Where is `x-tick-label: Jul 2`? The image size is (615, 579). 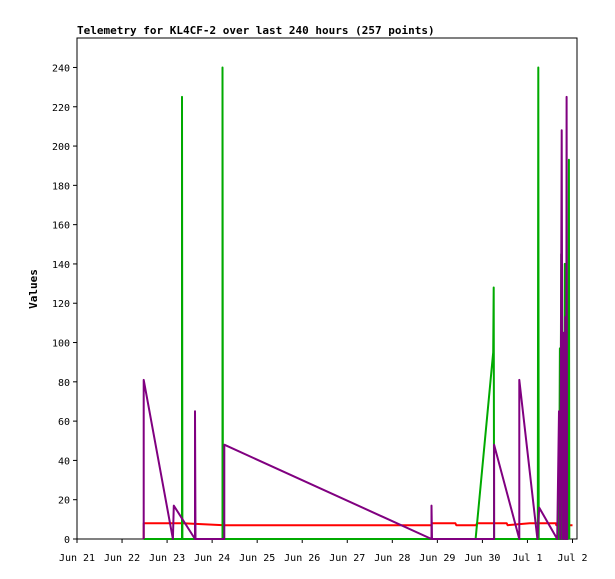
x-tick-label: Jul 2 is located at coordinates (572, 558).